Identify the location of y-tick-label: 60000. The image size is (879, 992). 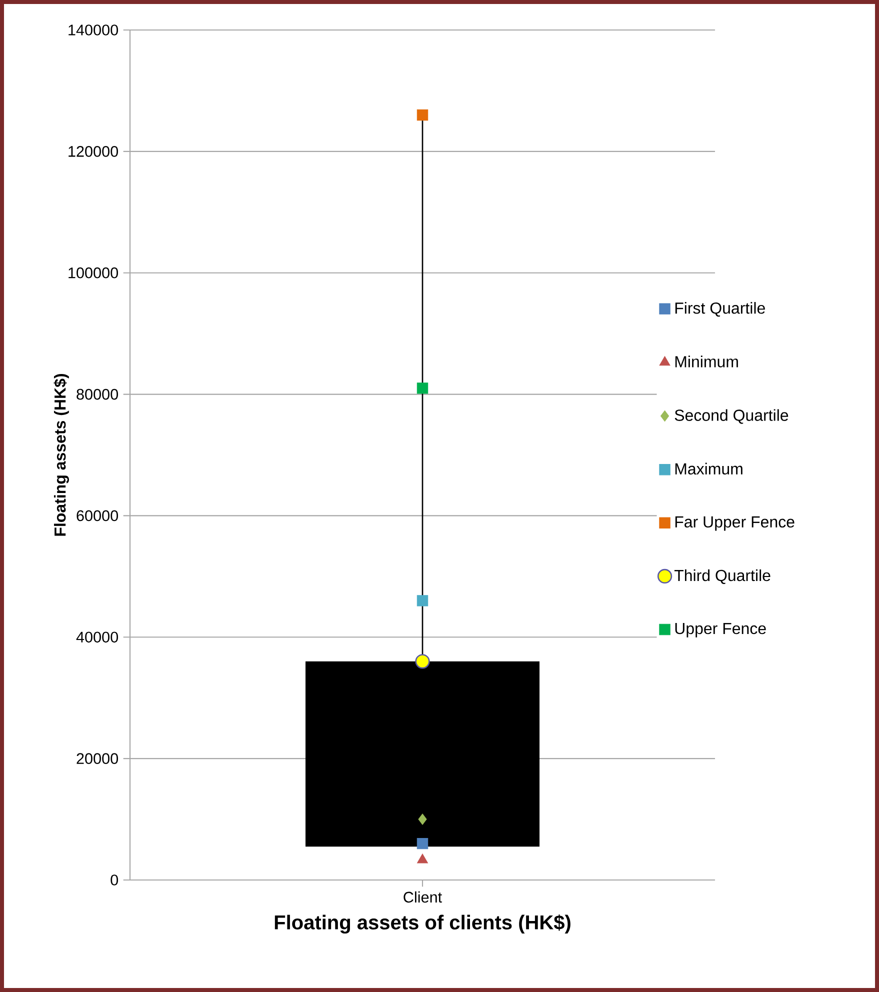
(97, 516).